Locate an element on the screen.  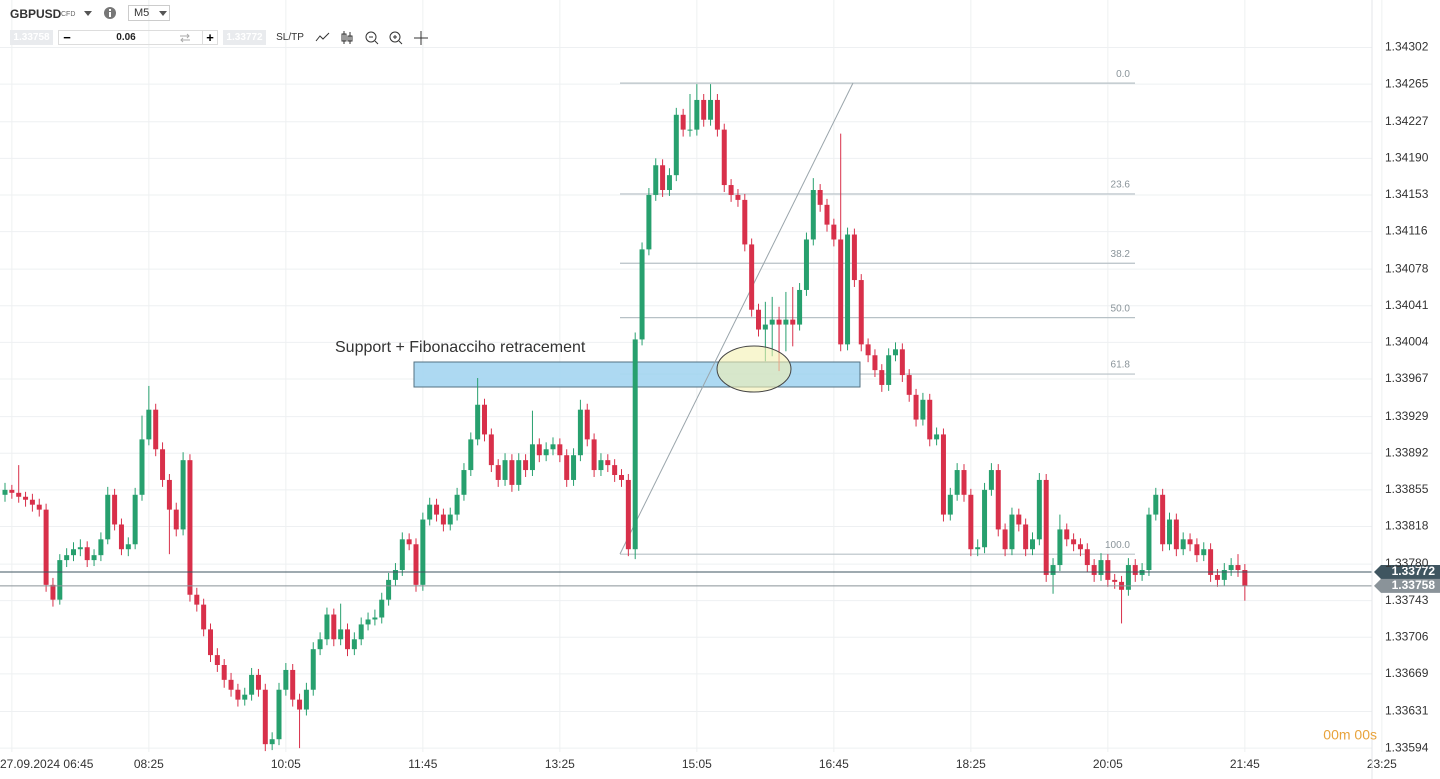
plus-button: + is located at coordinates (209, 37).